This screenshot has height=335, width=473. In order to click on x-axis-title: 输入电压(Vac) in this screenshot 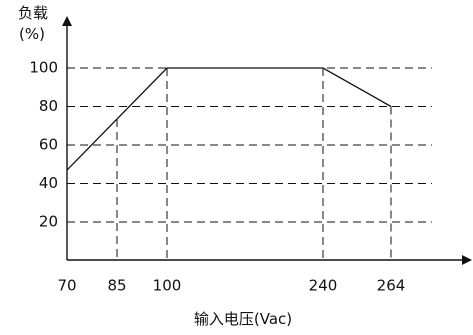, I will do `click(243, 319)`.